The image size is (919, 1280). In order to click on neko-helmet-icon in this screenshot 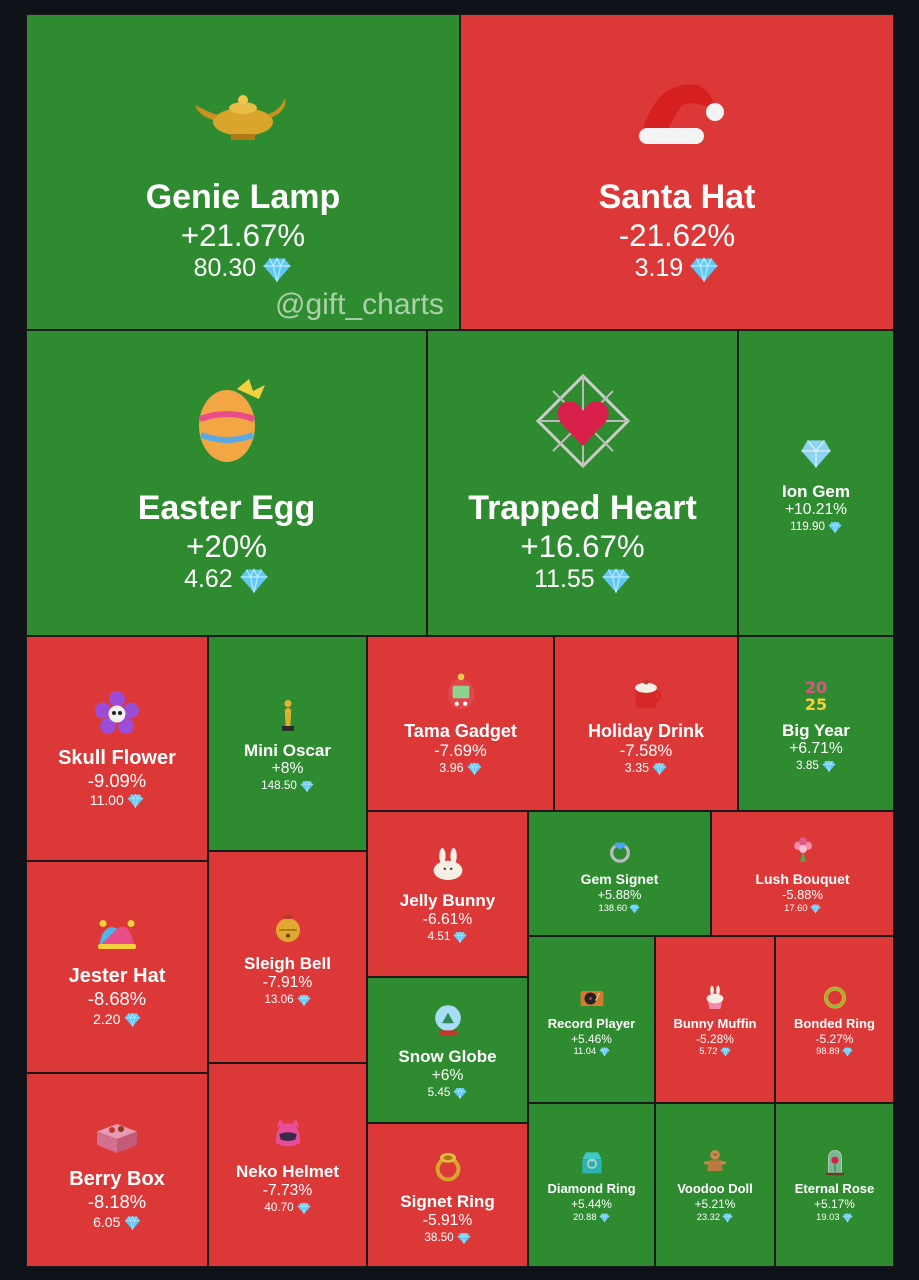, I will do `click(288, 1135)`.